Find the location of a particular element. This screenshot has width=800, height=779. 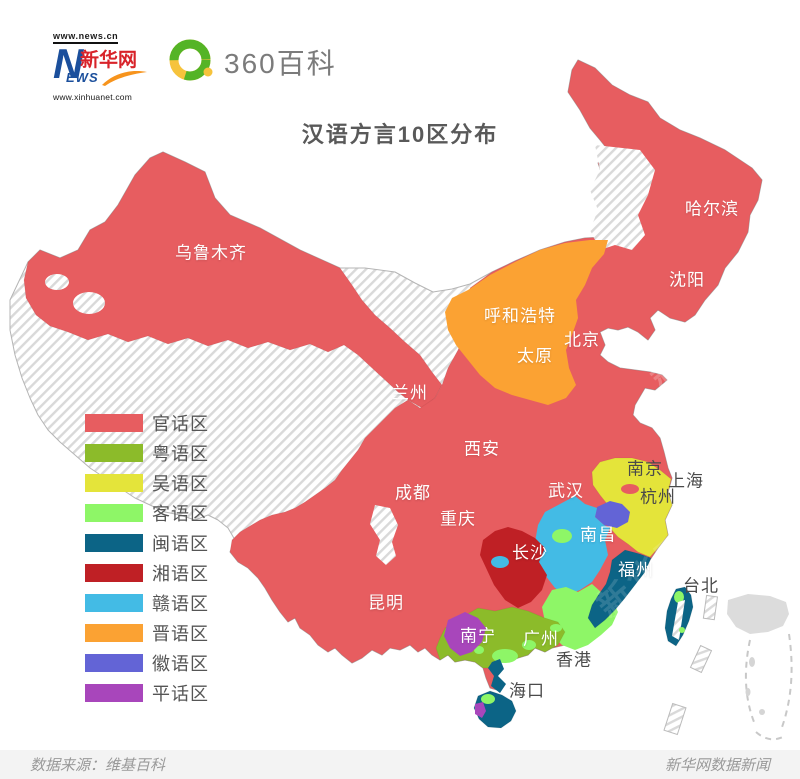

city-label: 福州 is located at coordinates (636, 570).